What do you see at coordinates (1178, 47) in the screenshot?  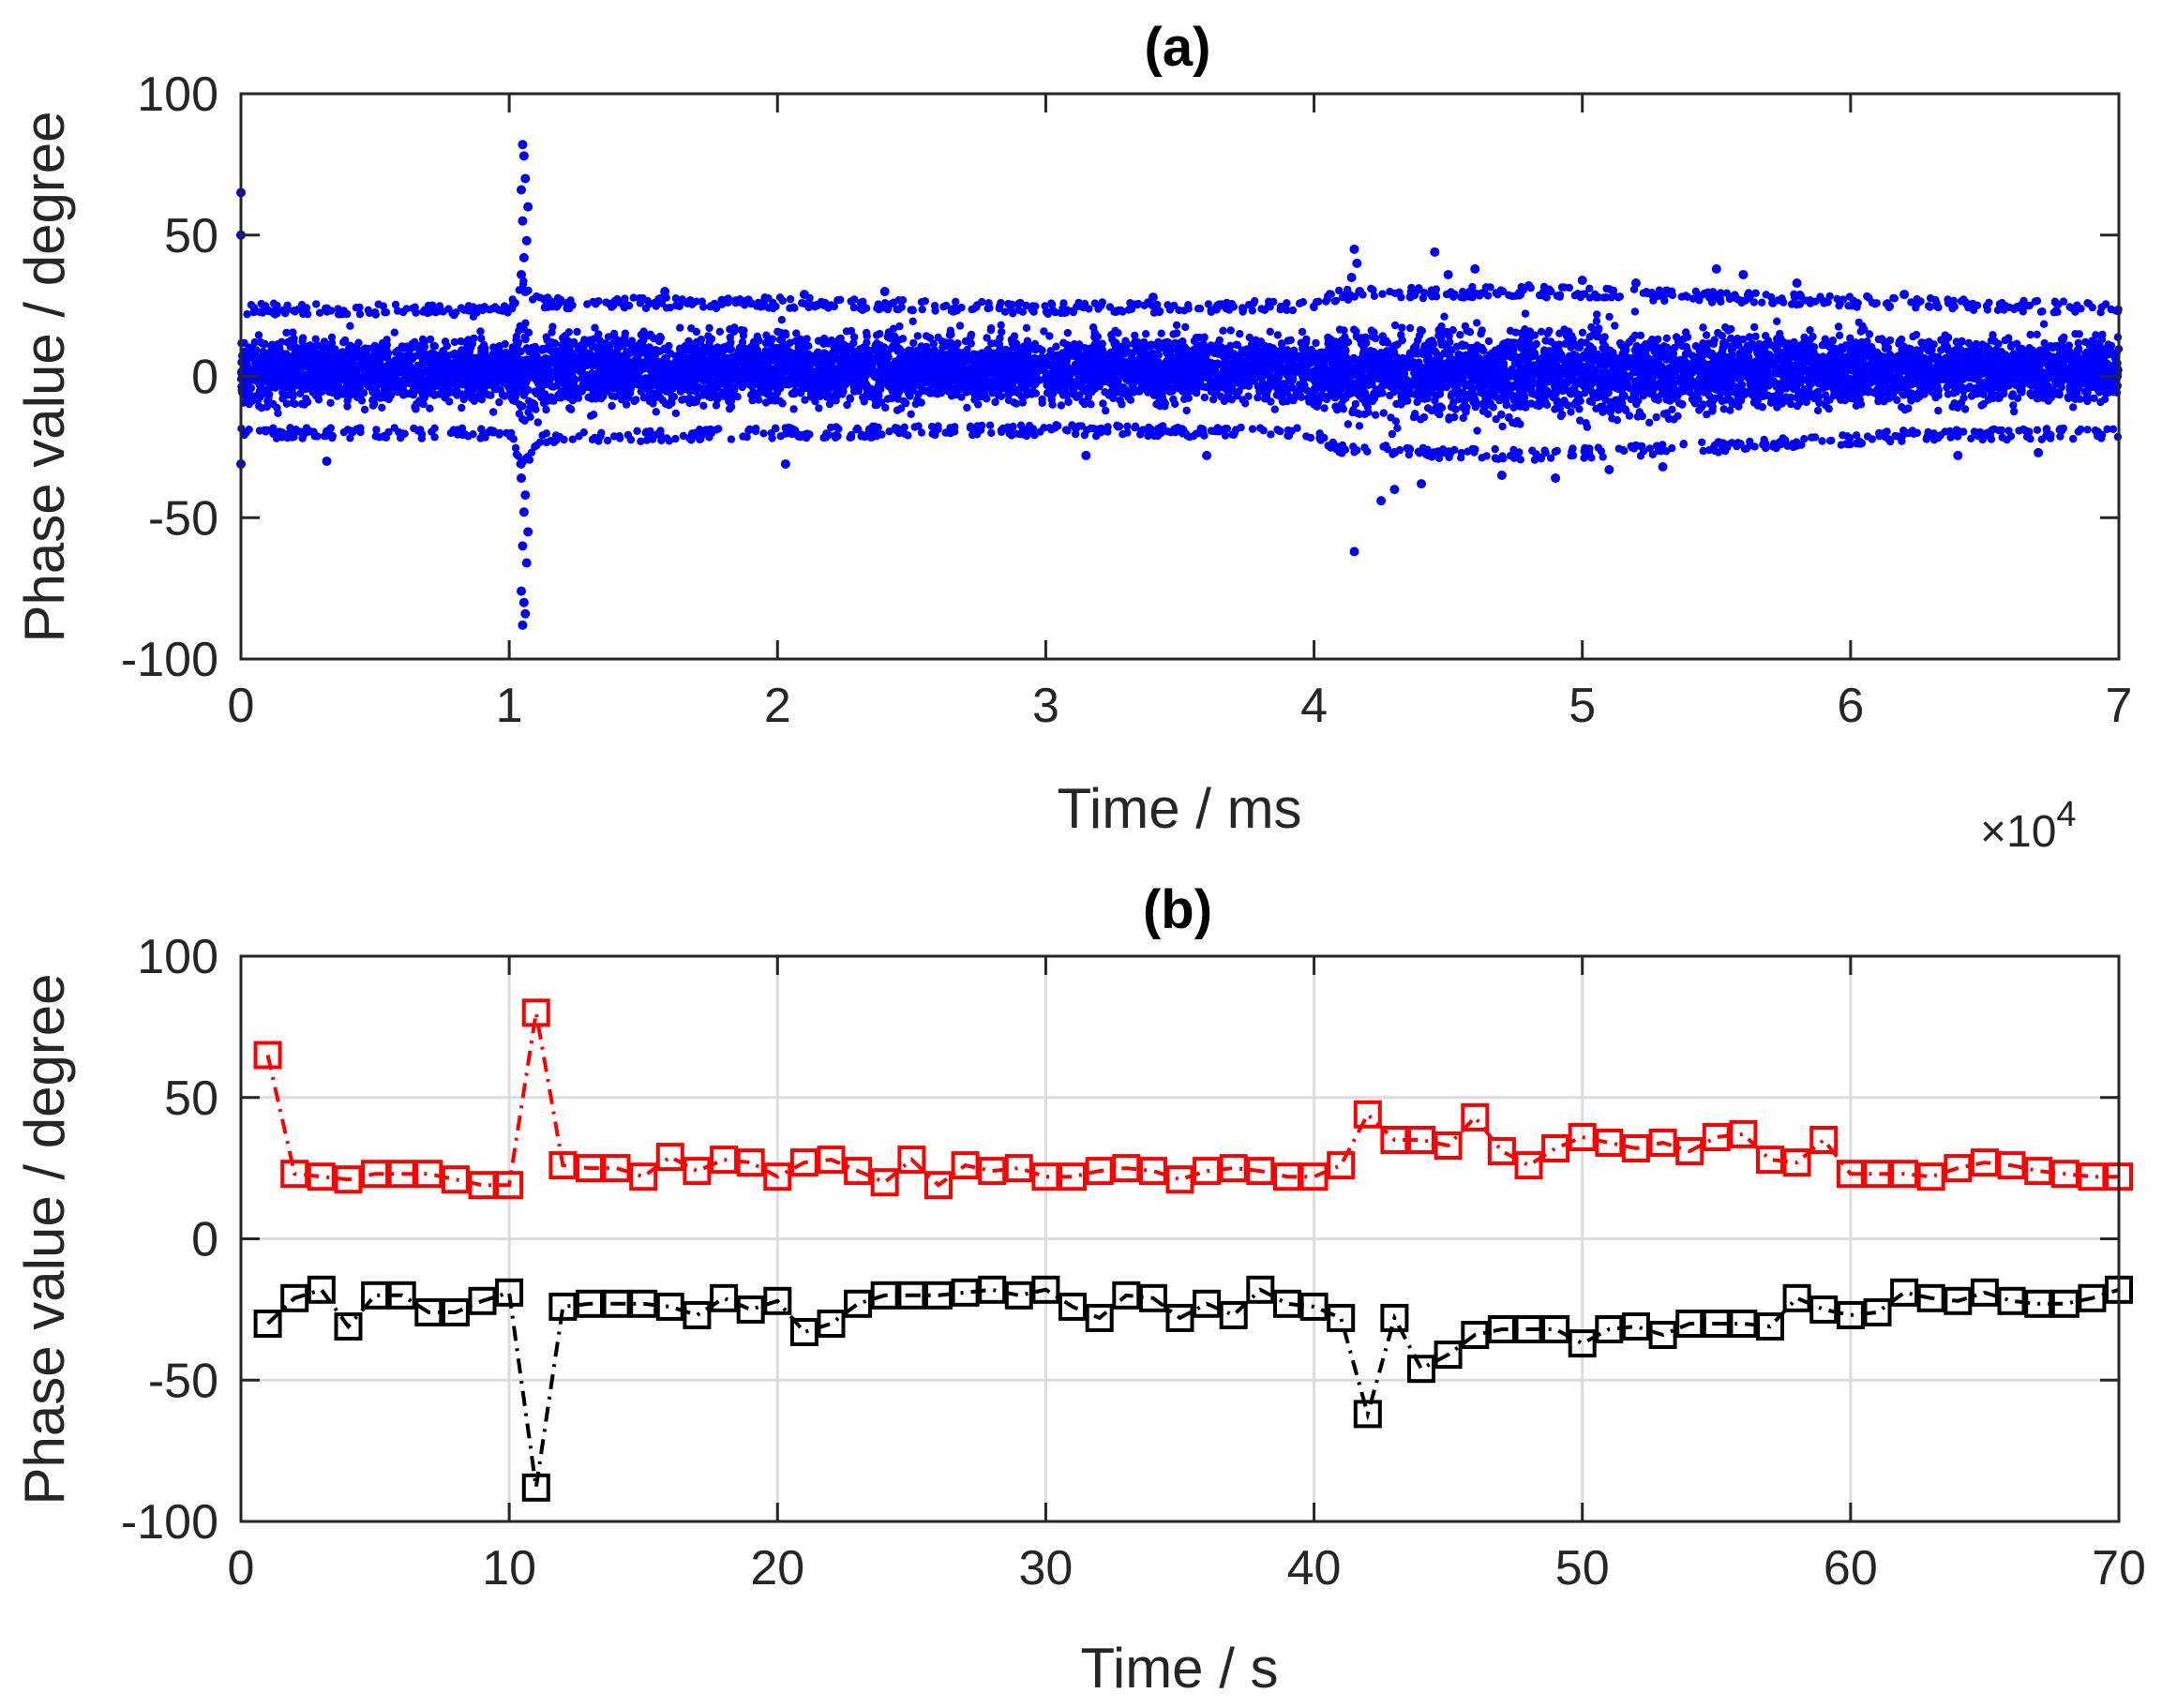 I see `panel-a-title: (a)` at bounding box center [1178, 47].